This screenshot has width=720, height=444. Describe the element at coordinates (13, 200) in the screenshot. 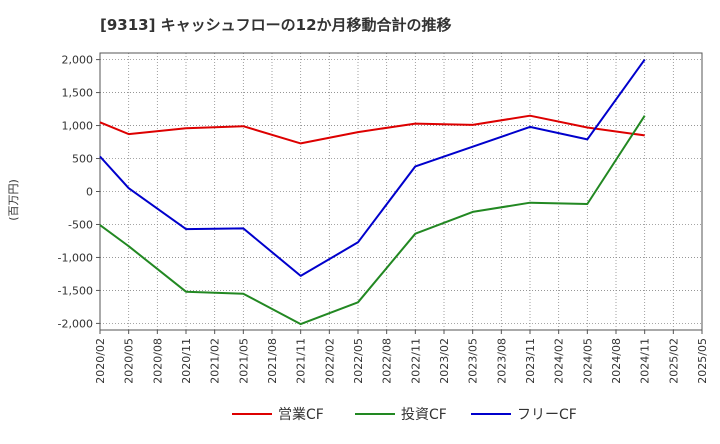

I see `y-axis-label: (百万円)` at that location.